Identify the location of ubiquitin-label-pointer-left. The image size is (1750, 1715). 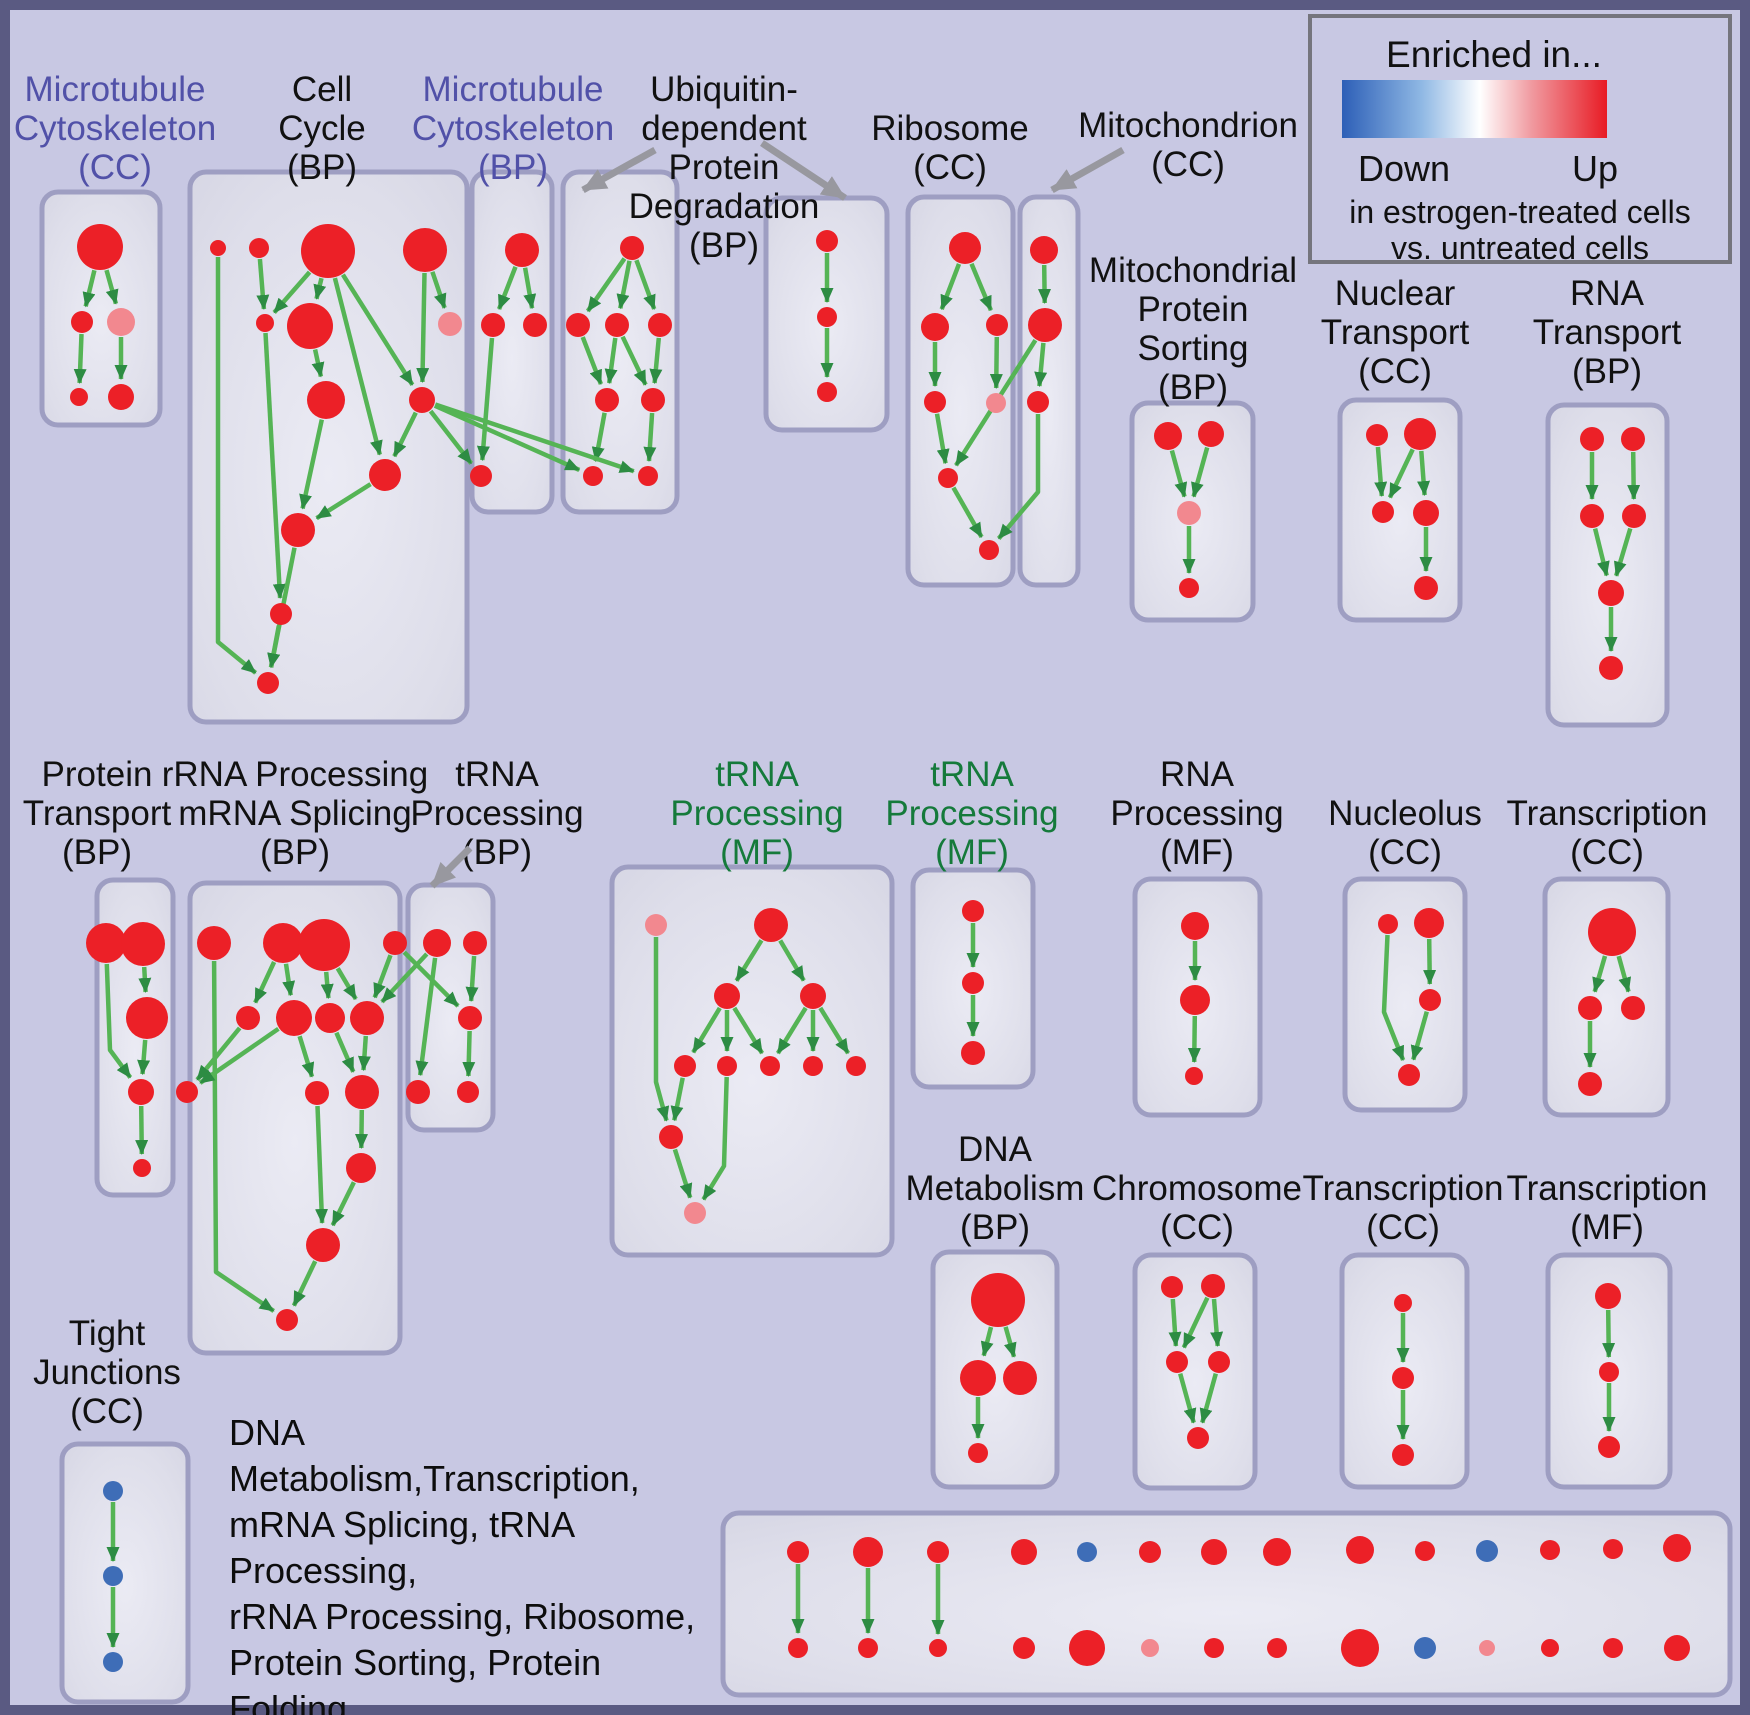
(619, 170).